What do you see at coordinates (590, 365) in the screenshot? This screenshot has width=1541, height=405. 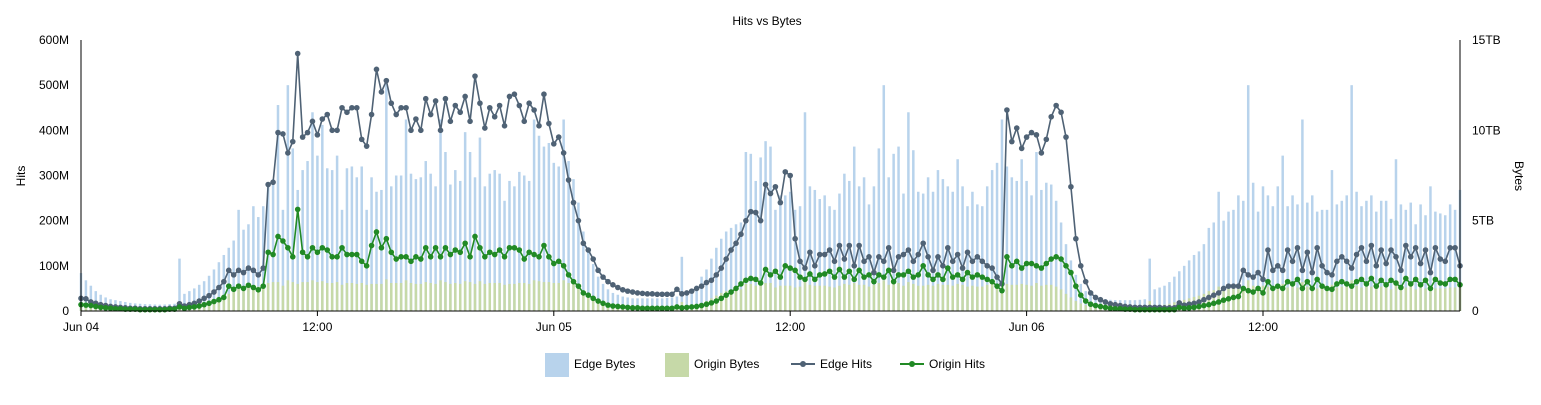 I see `legend-item-edge-bytes: Edge Bytes` at bounding box center [590, 365].